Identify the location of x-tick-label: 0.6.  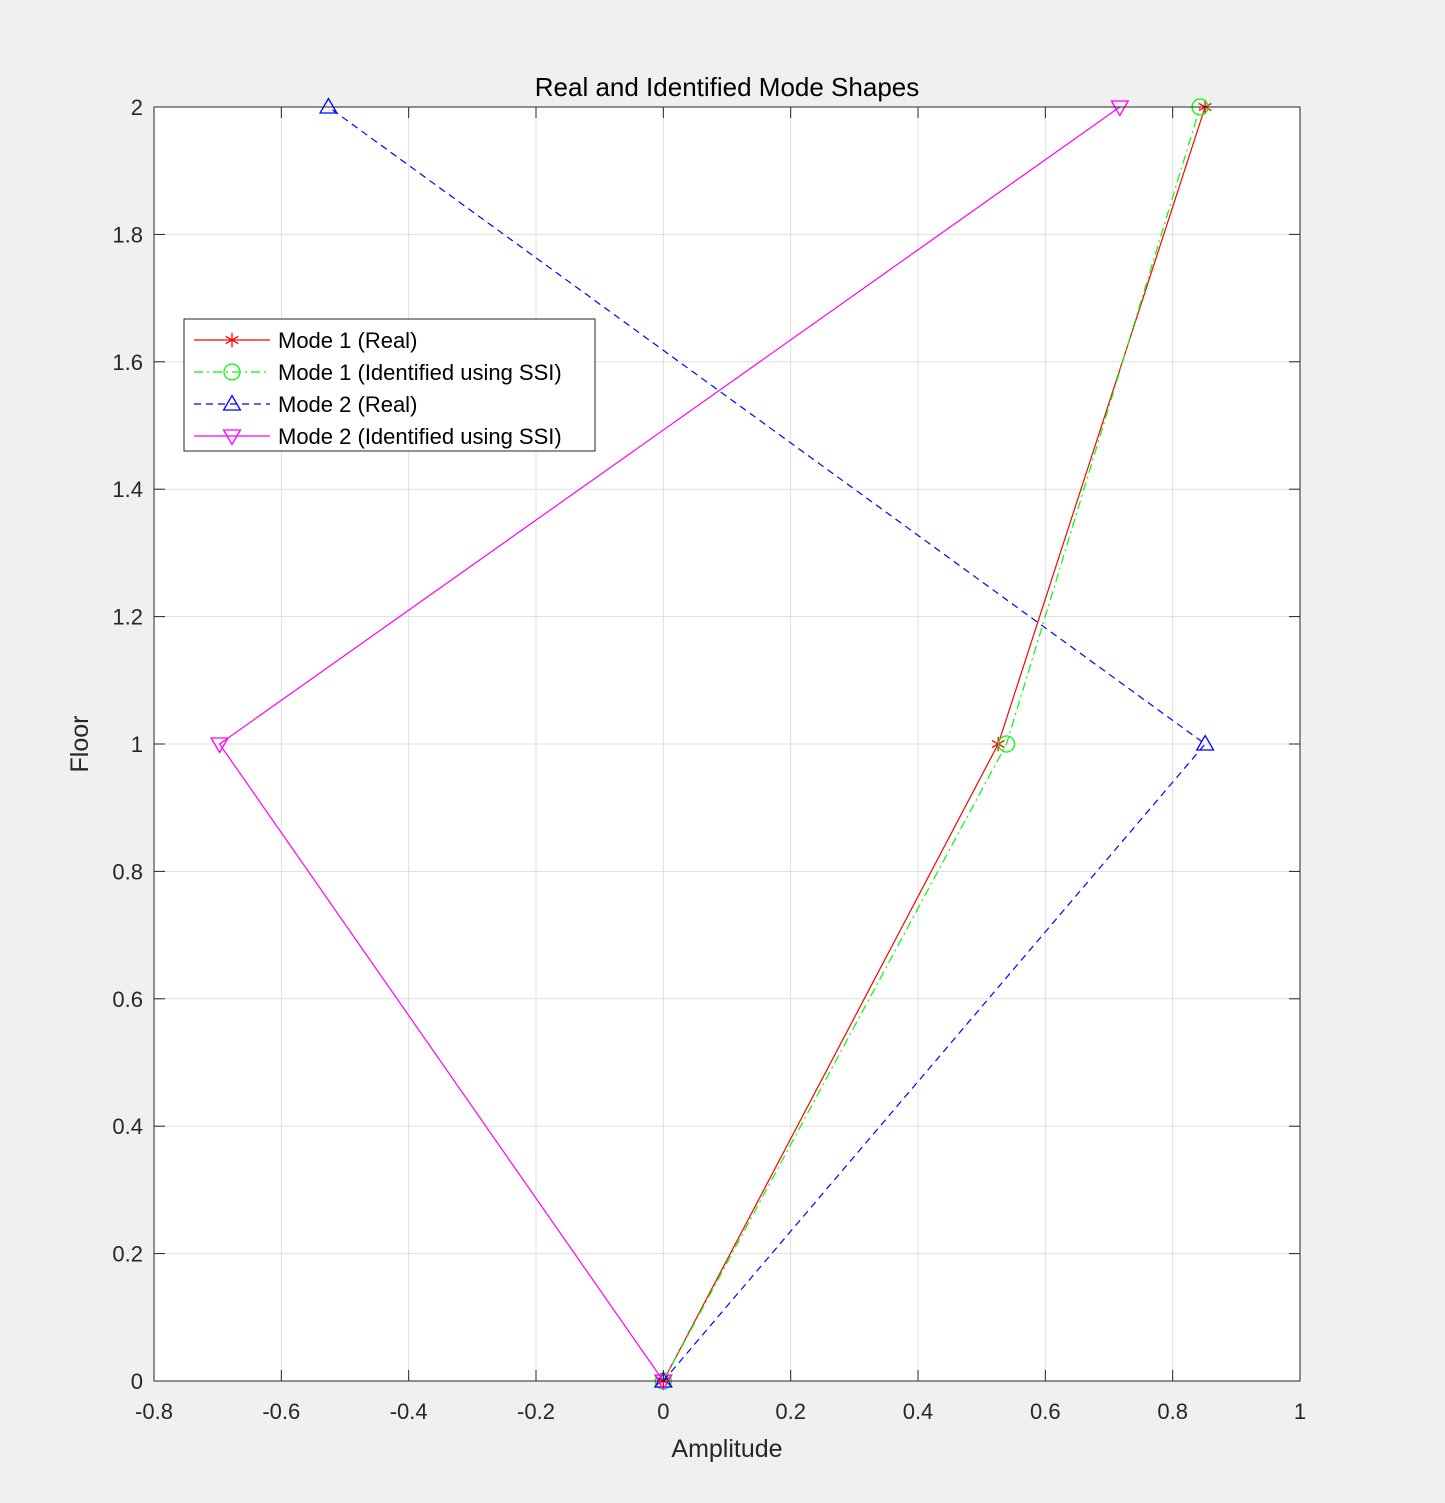
(1045, 1411).